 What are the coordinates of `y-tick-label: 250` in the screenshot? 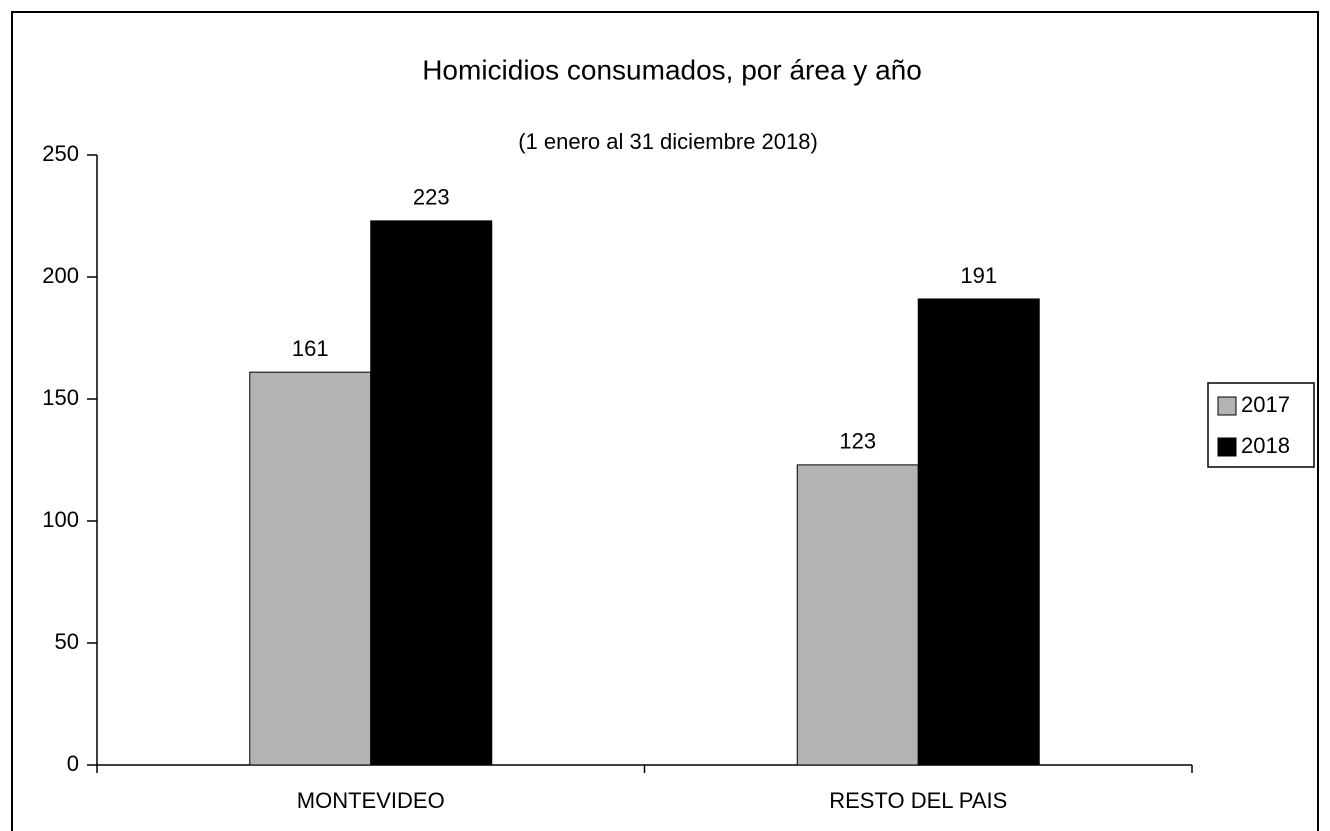 It's located at (60, 153).